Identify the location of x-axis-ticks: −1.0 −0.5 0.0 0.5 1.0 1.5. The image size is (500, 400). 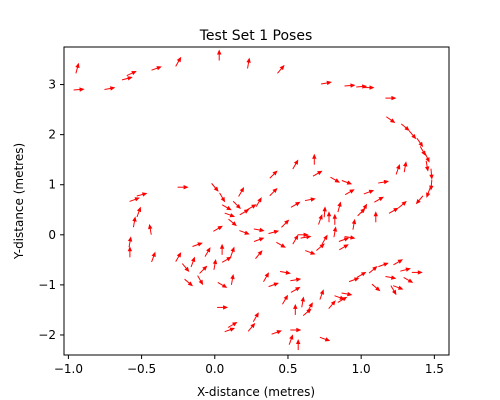
(249, 365).